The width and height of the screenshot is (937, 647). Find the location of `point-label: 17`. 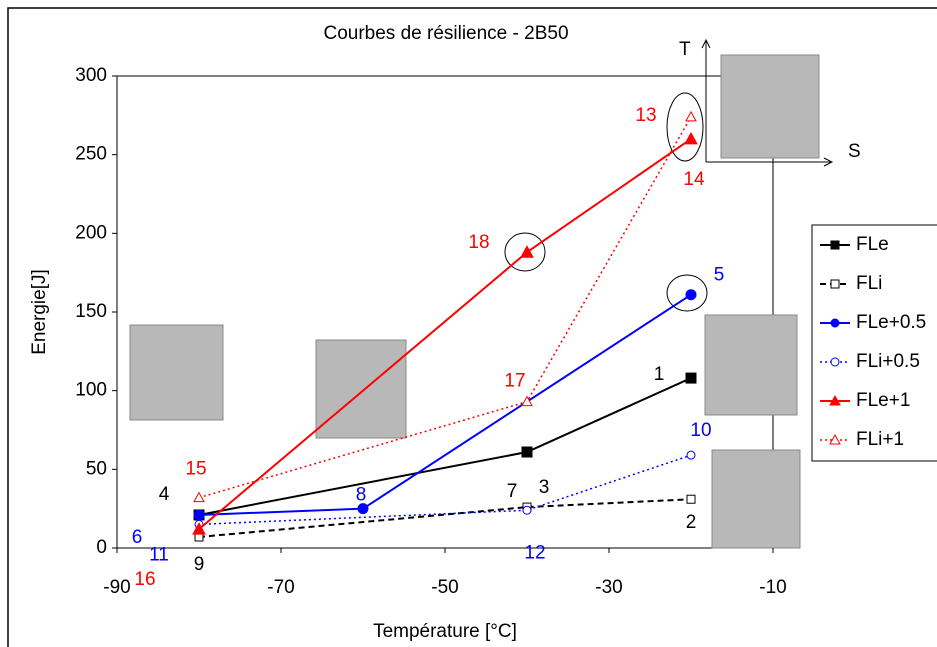

point-label: 17 is located at coordinates (514, 381).